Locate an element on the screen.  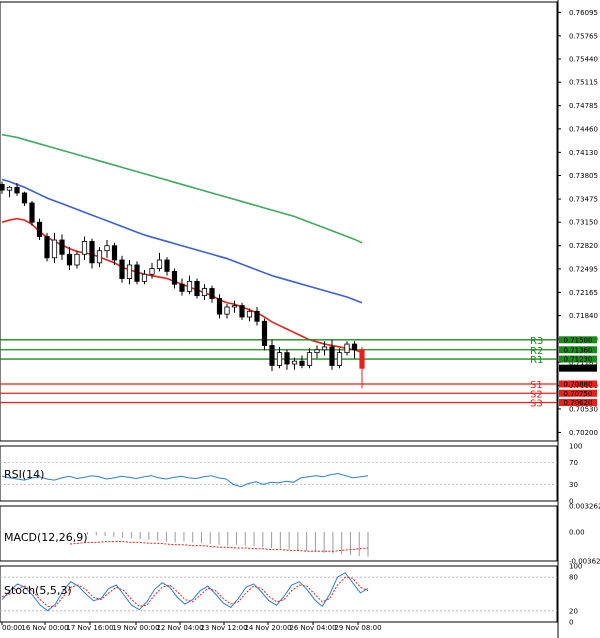
x-tick-label: 17 Nov 16:00 is located at coordinates (89, 628).